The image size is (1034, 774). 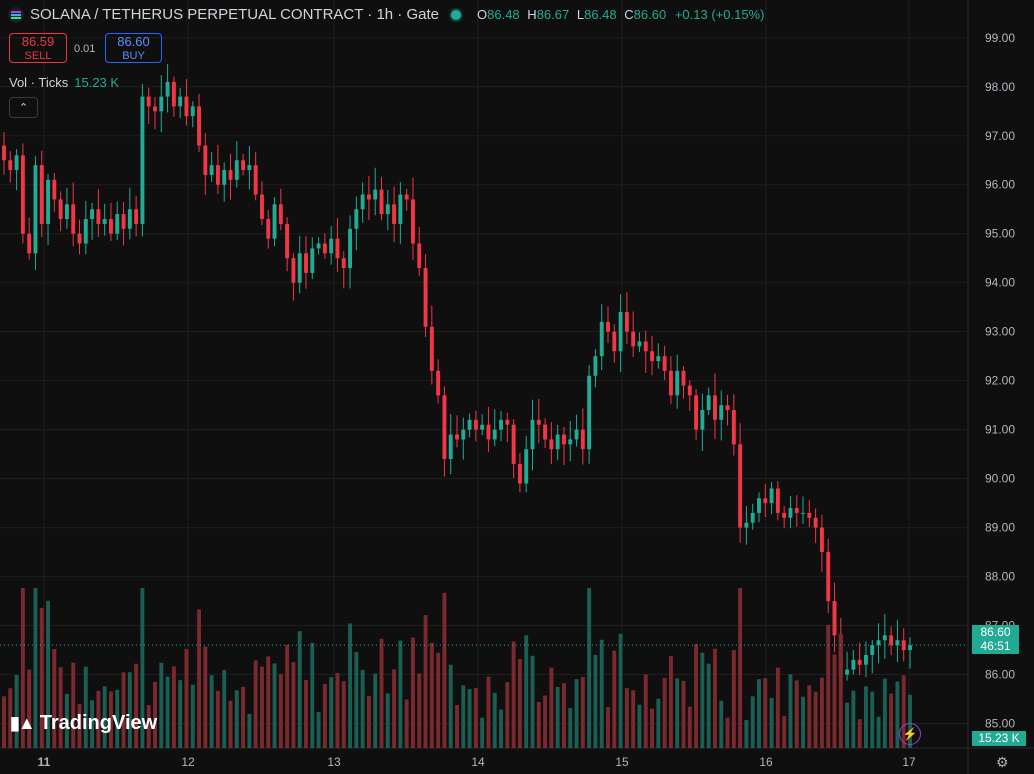 I want to click on time-tick-label: 15, so click(x=622, y=762).